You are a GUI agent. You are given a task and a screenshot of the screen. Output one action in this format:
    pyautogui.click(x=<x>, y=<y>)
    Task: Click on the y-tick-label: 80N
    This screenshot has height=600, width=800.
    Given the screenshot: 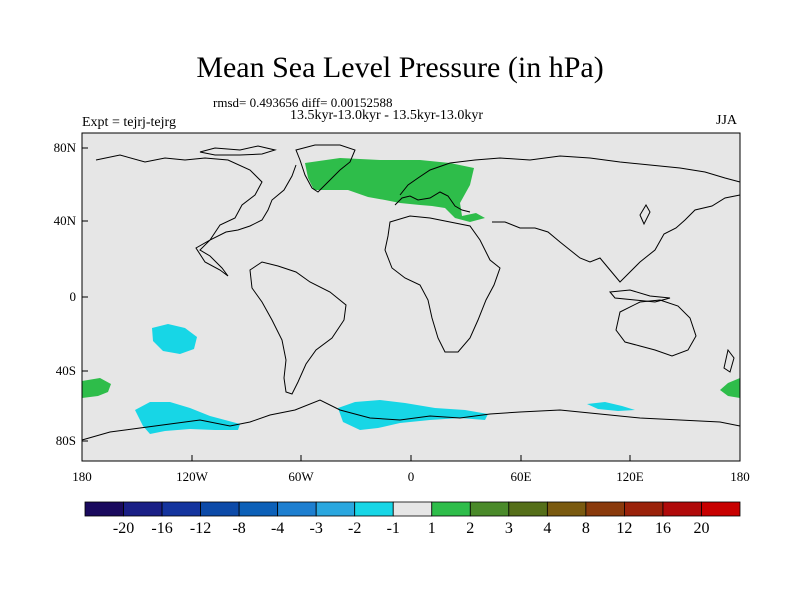 What is the action you would take?
    pyautogui.click(x=65, y=147)
    